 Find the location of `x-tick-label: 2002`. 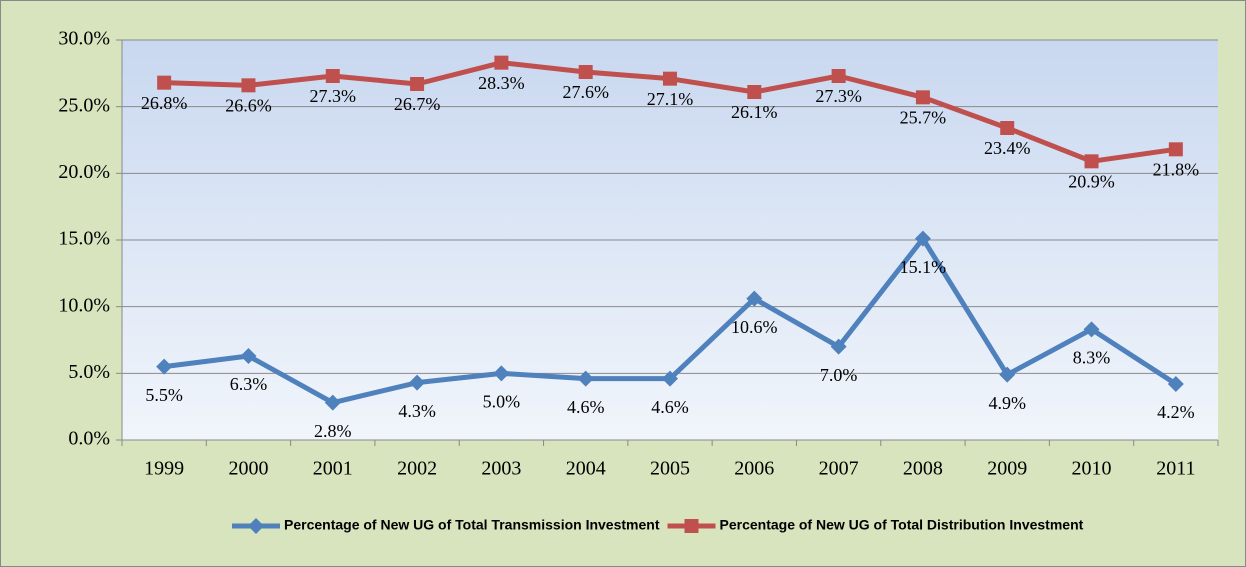

x-tick-label: 2002 is located at coordinates (417, 469).